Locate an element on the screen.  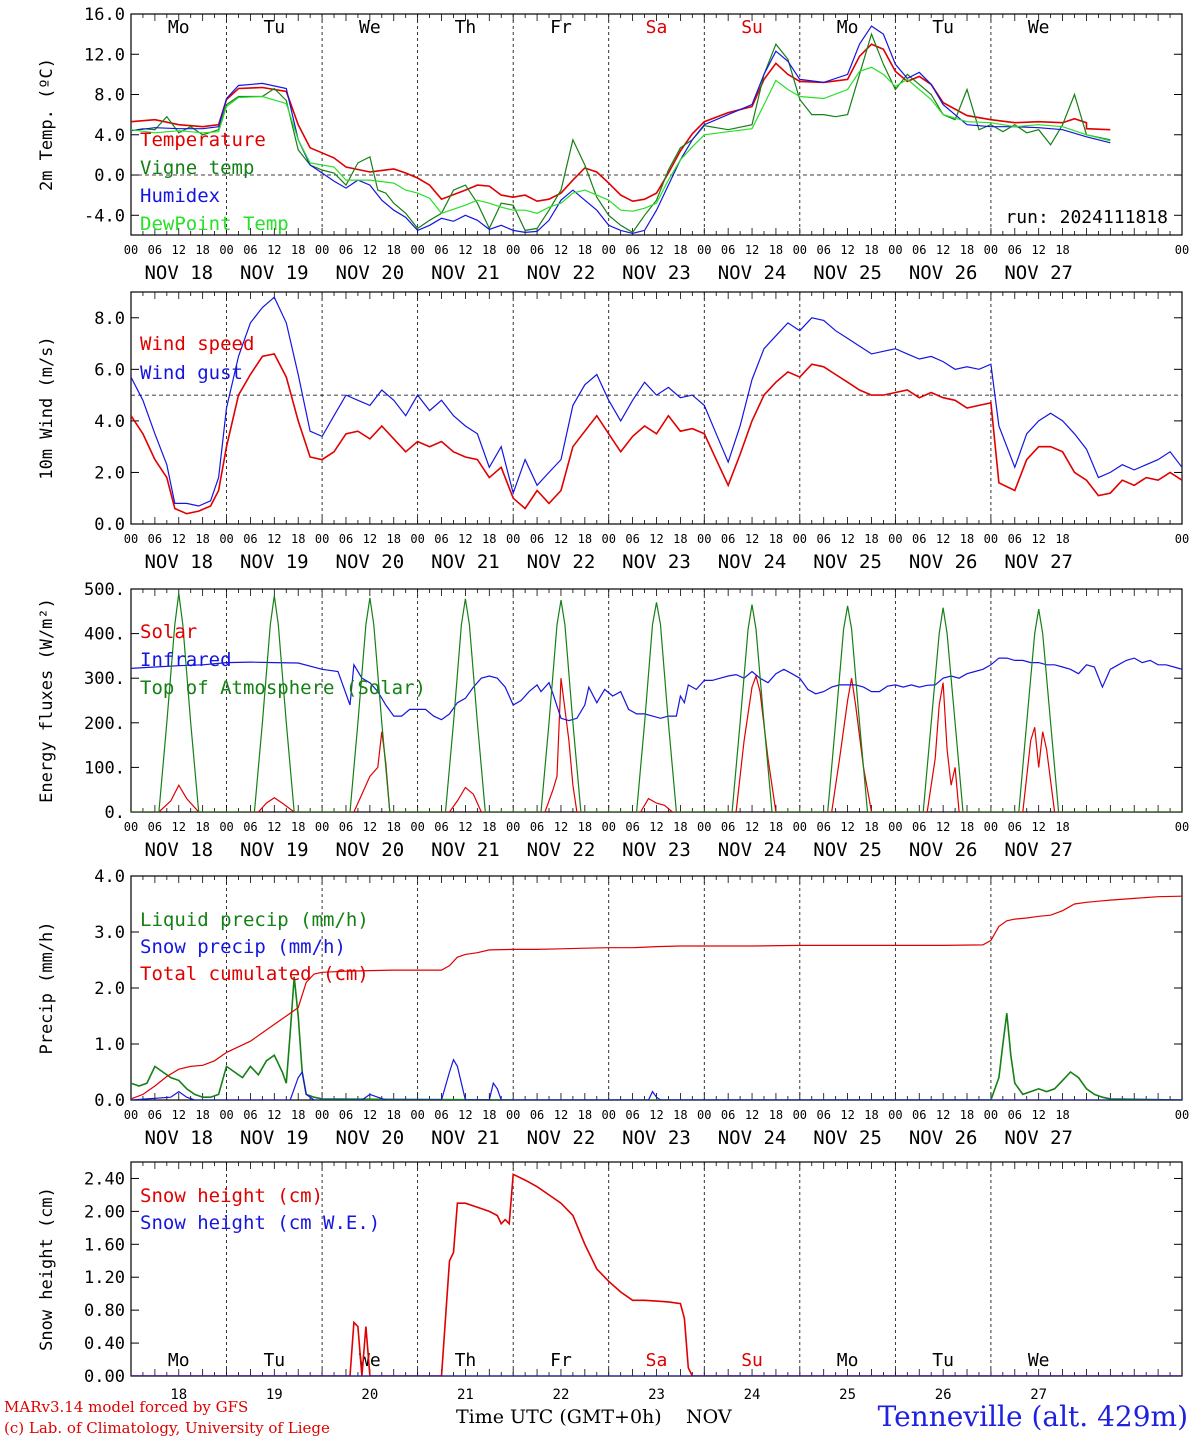
weekday-label: Tu is located at coordinates (943, 1360).